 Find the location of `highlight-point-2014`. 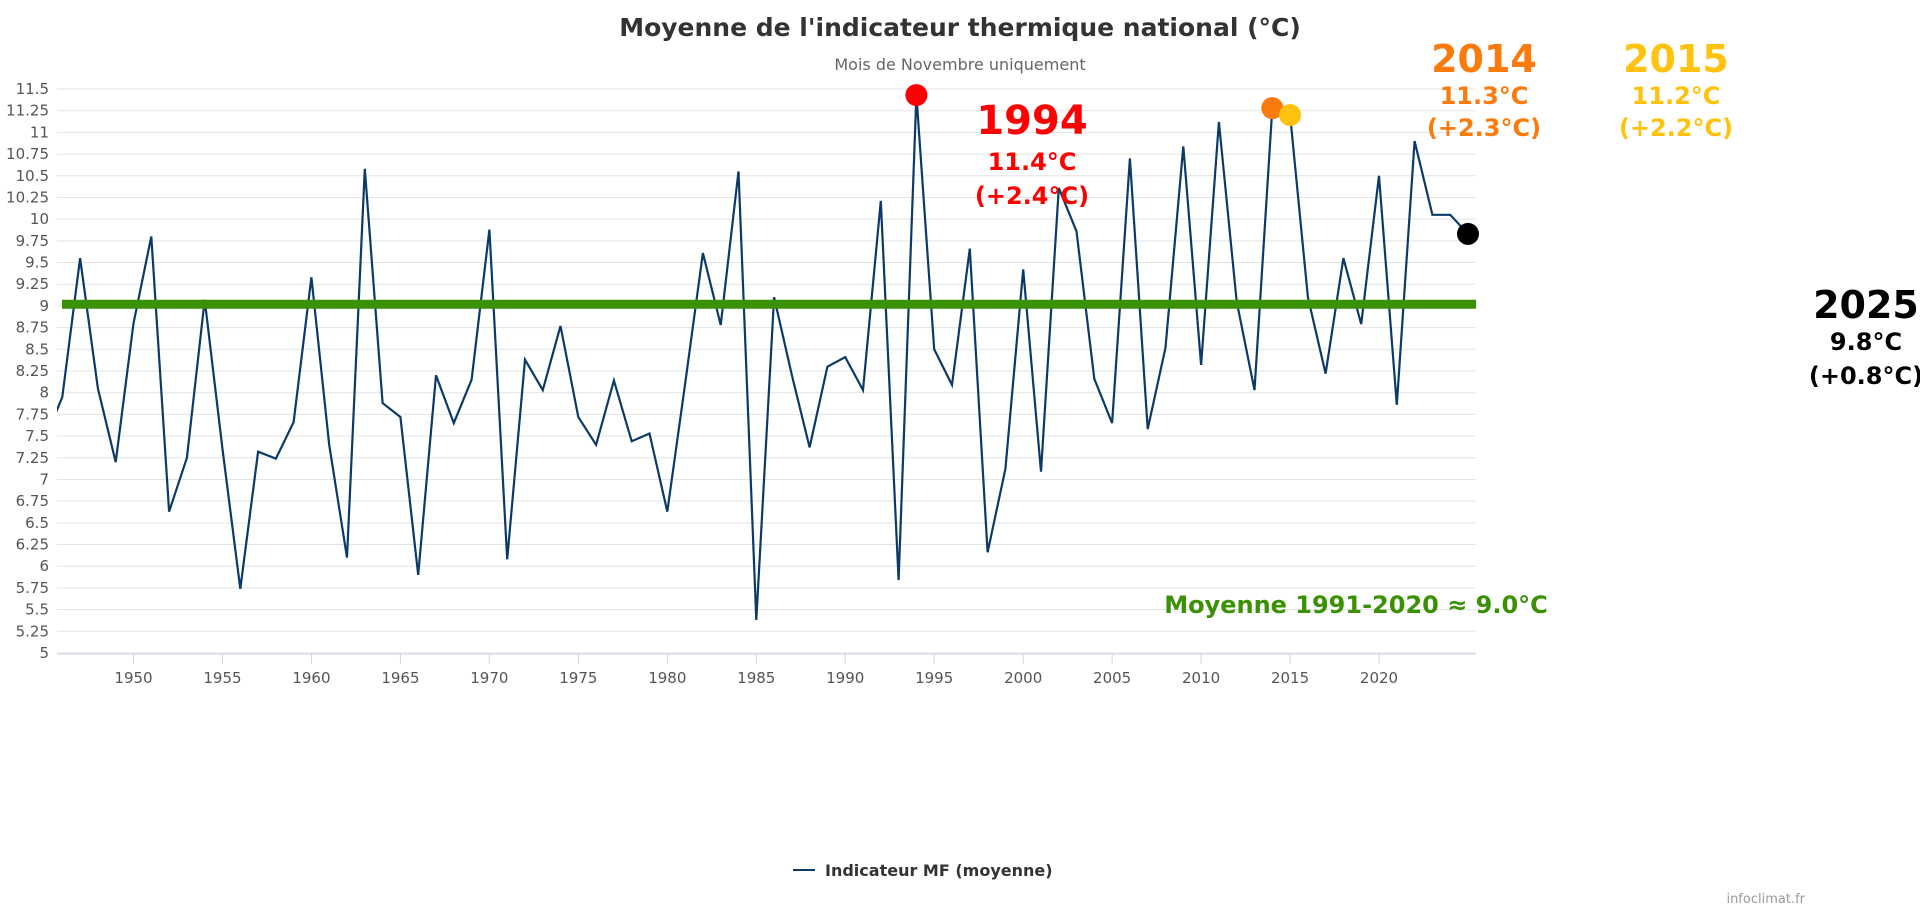

highlight-point-2014 is located at coordinates (1272, 108).